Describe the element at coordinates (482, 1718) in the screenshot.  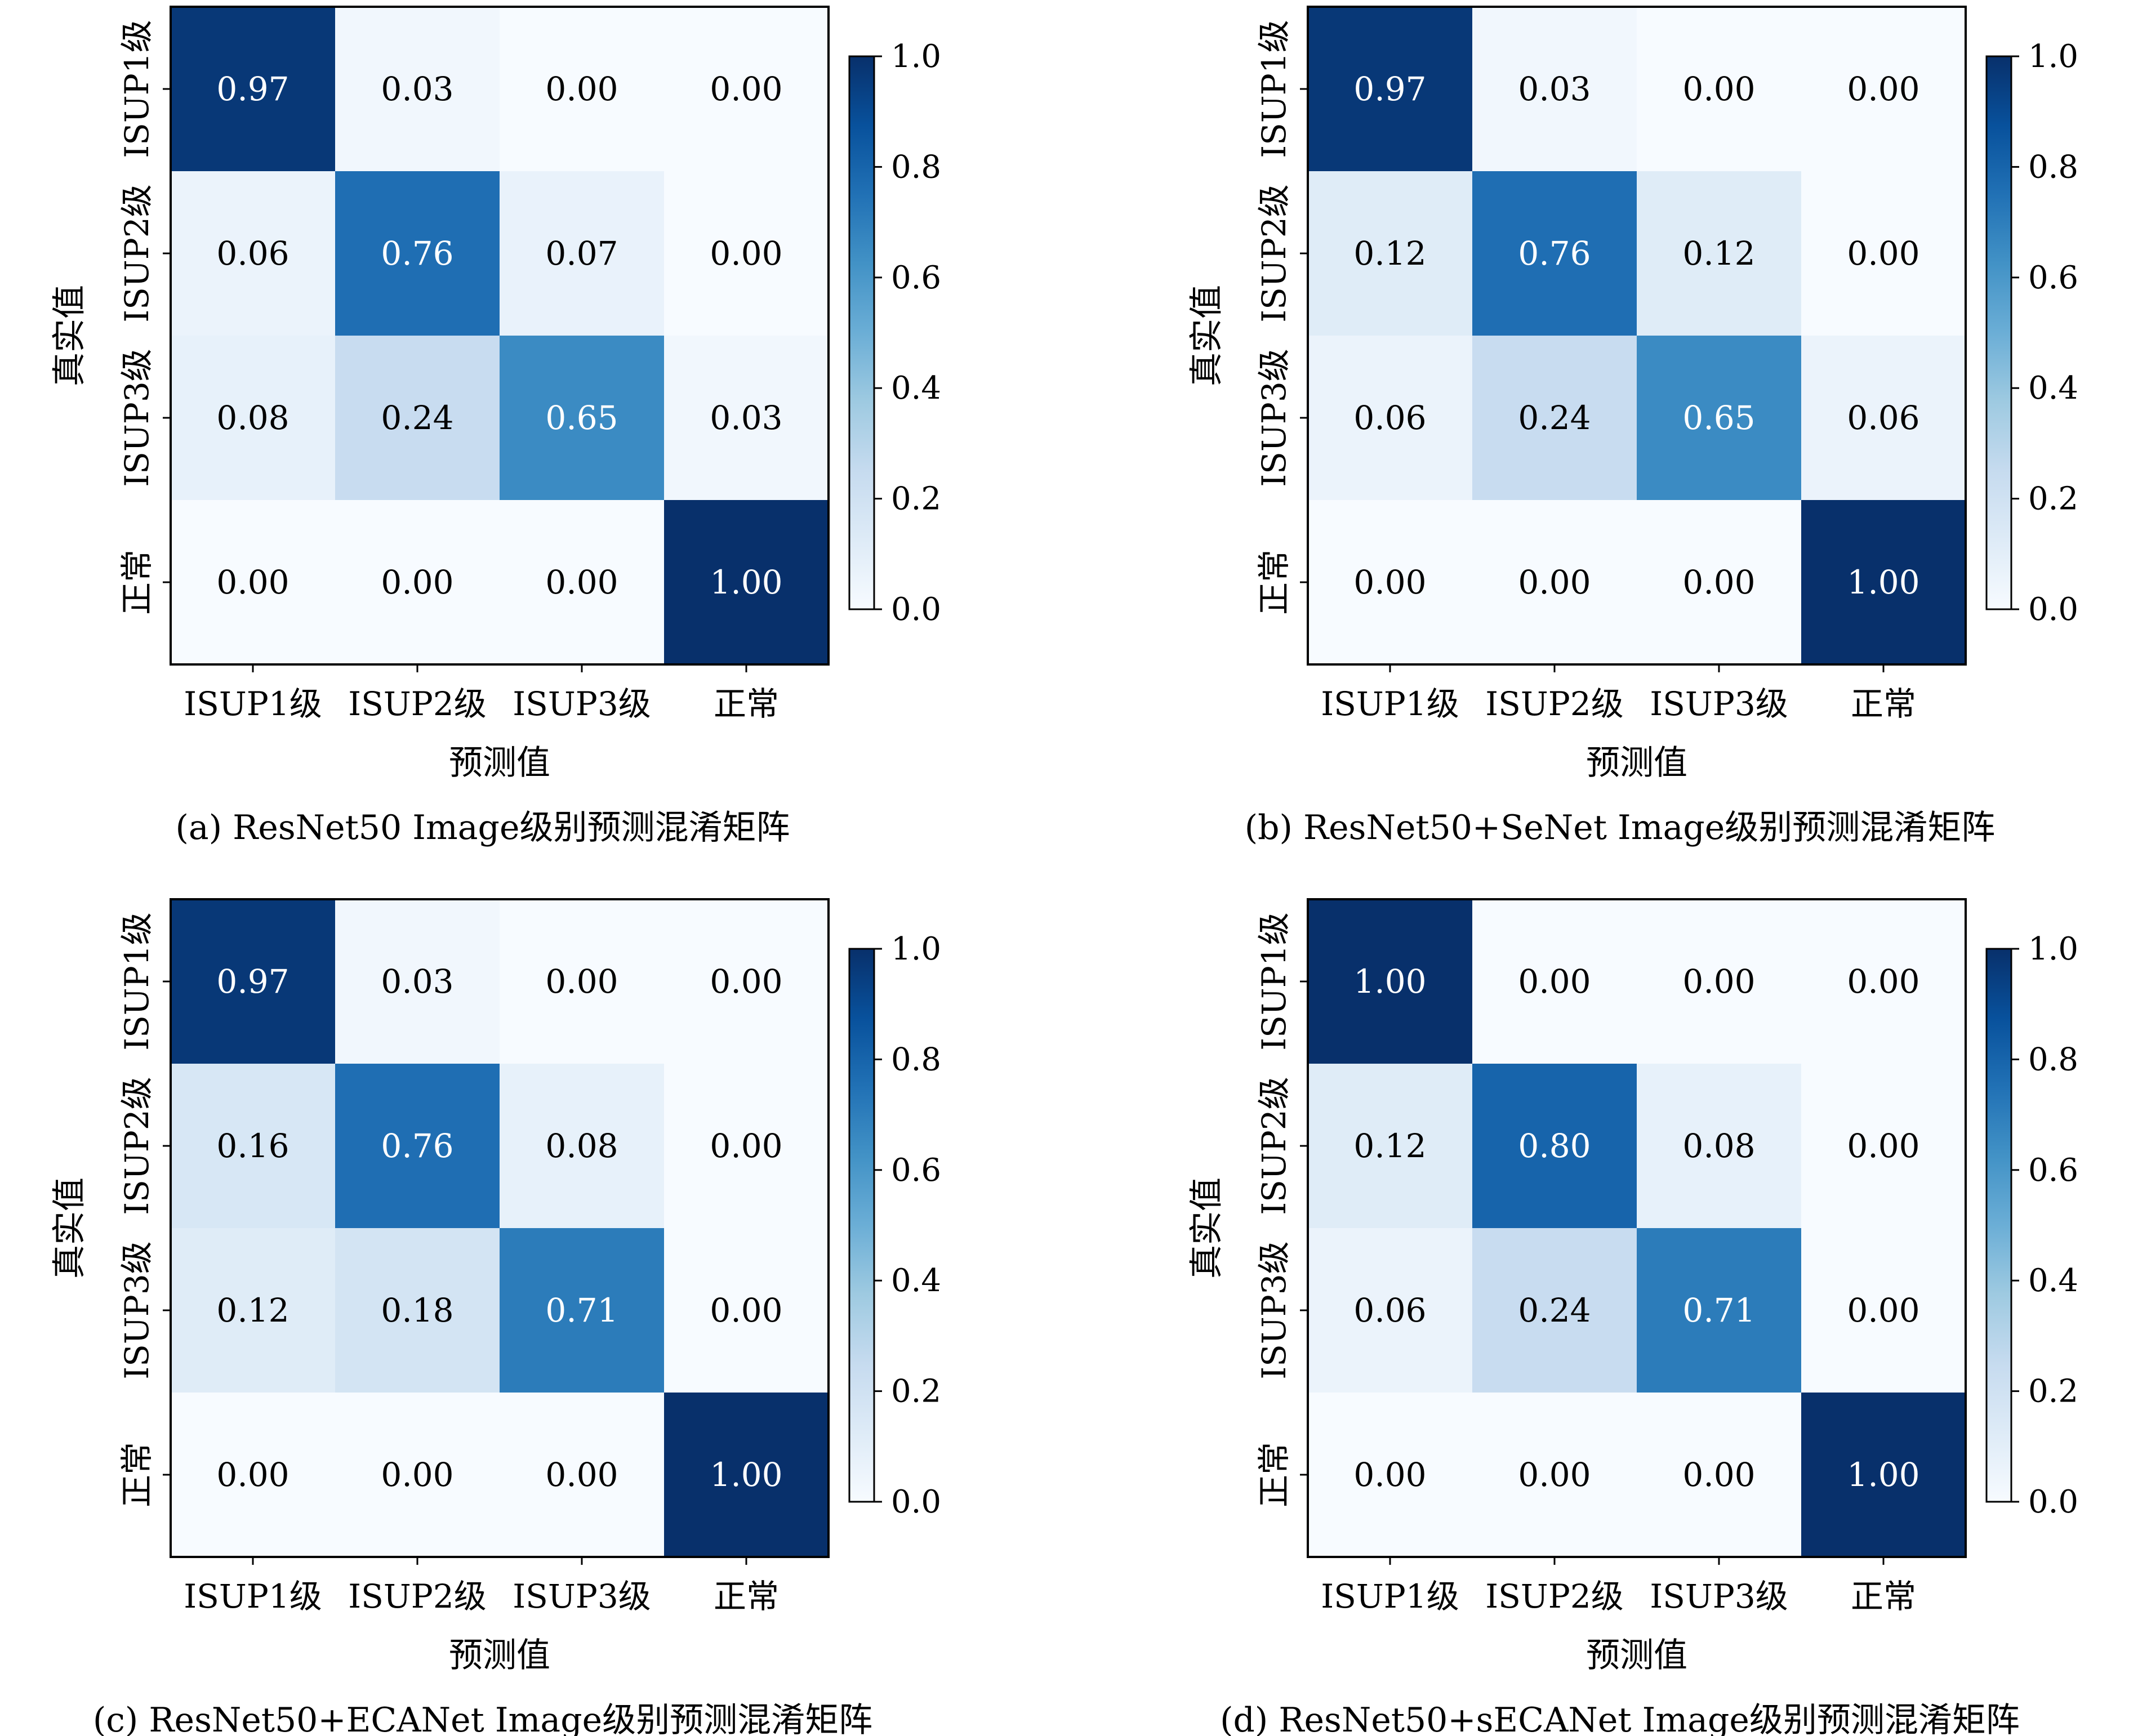
I see `panel-caption: (c) ResNet50+ECANet Image级别预测混淆矩阵` at that location.